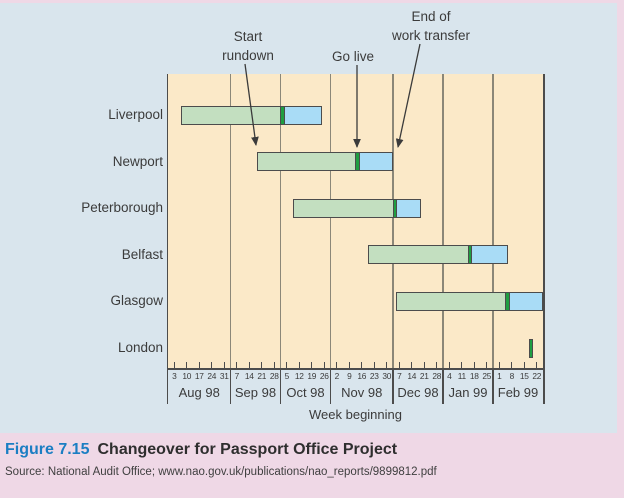  I want to click on week-number: 30, so click(387, 376).